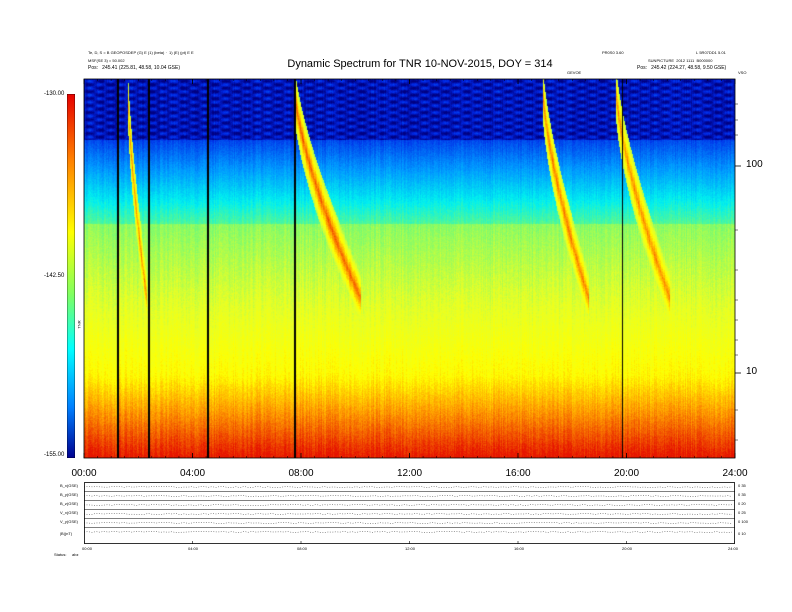 The image size is (792, 612). Describe the element at coordinates (302, 548) in the screenshot. I see `panel-tick-label: 08:00` at that location.